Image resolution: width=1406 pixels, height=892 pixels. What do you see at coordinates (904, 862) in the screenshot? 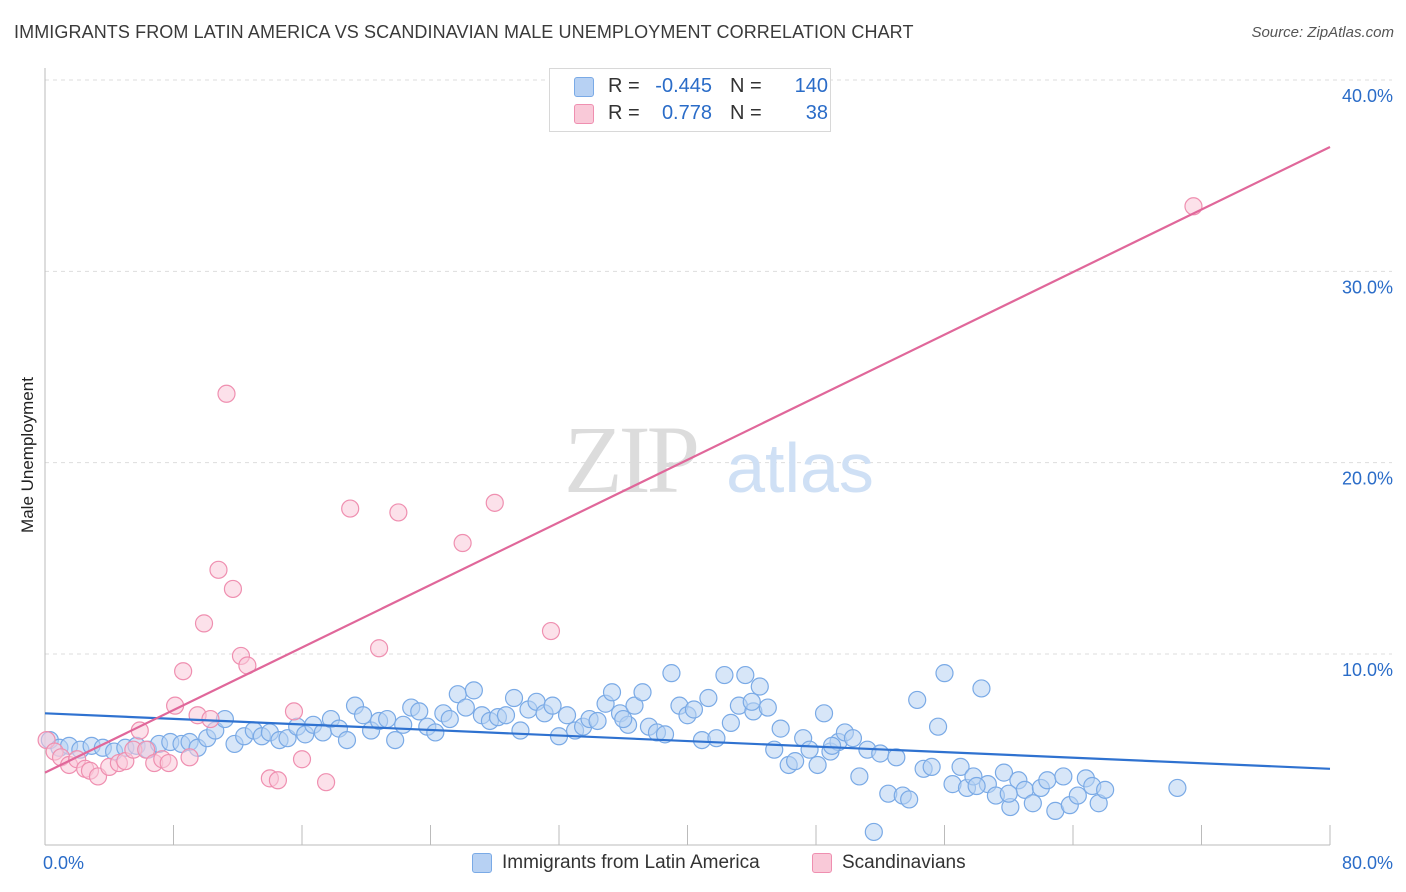
I see `legend-label: Scandinavians` at bounding box center [904, 862].